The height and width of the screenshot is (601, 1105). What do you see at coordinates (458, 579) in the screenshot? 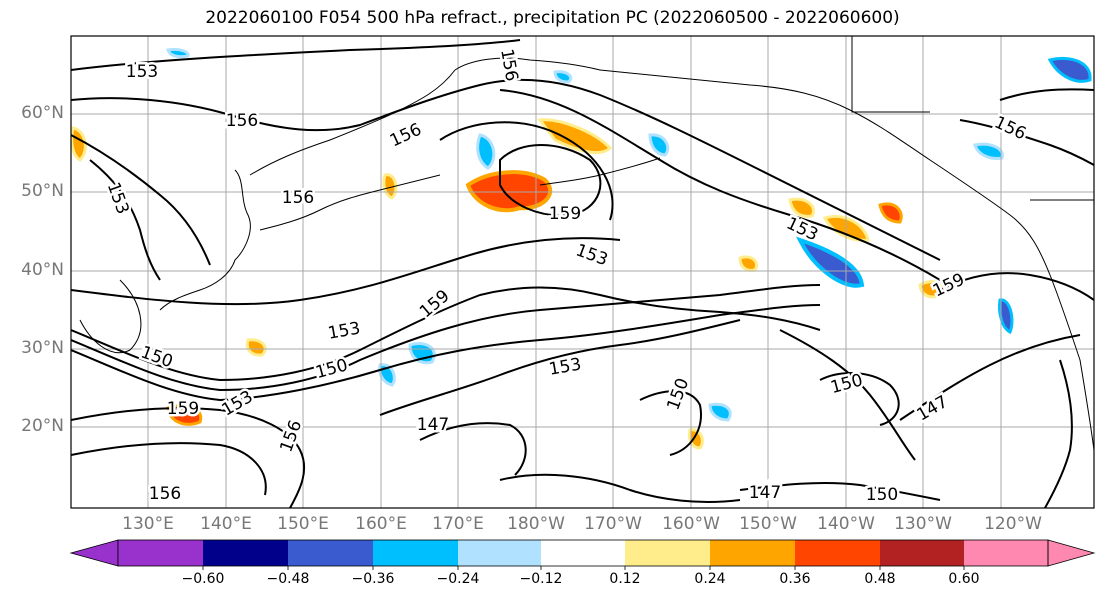
I see `colorbar-tick-label: −0.24` at bounding box center [458, 579].